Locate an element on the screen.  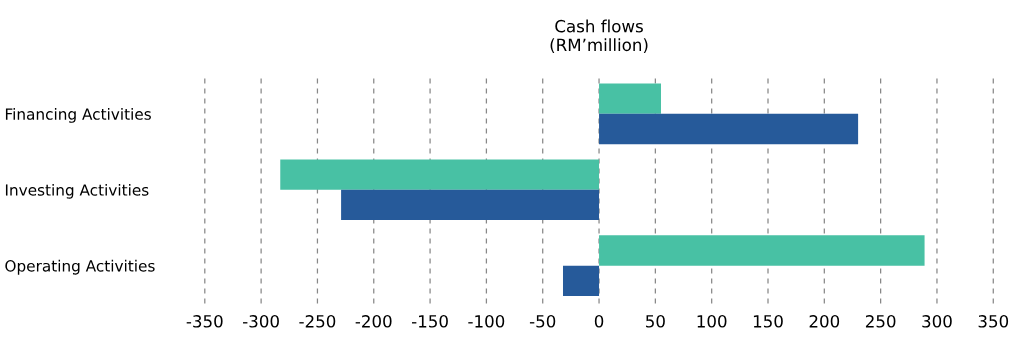
x-tick-label: 200 is located at coordinates (824, 321).